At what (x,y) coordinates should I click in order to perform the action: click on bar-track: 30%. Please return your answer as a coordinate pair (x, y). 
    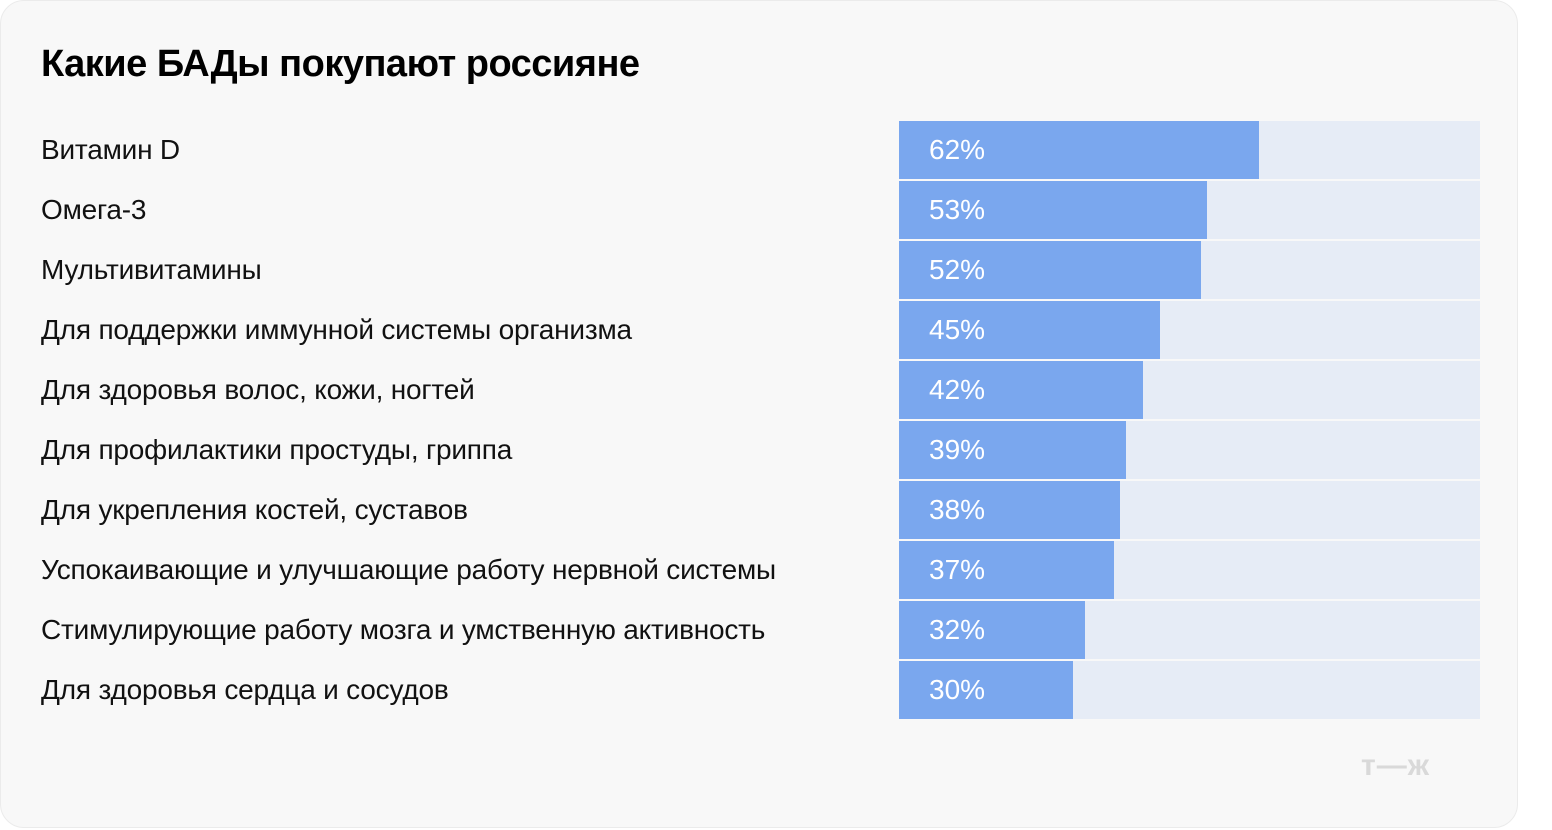
    Looking at the image, I should click on (1189, 690).